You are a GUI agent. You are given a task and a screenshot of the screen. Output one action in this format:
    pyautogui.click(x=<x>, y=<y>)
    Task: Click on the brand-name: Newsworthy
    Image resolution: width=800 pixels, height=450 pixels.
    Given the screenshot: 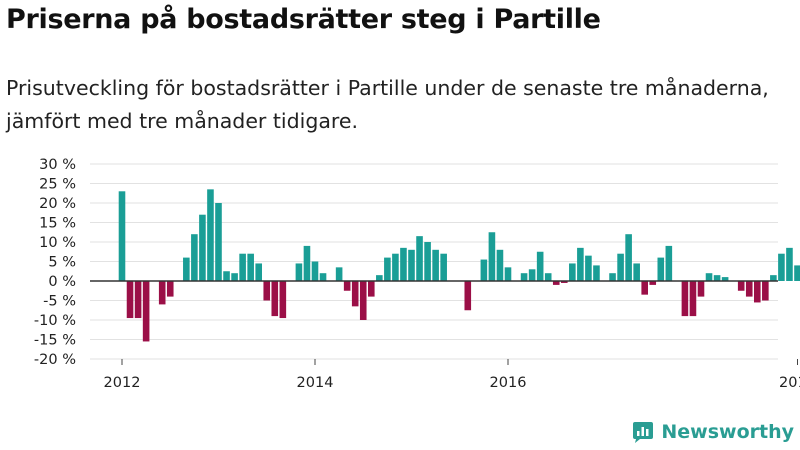 What is the action you would take?
    pyautogui.click(x=727, y=432)
    